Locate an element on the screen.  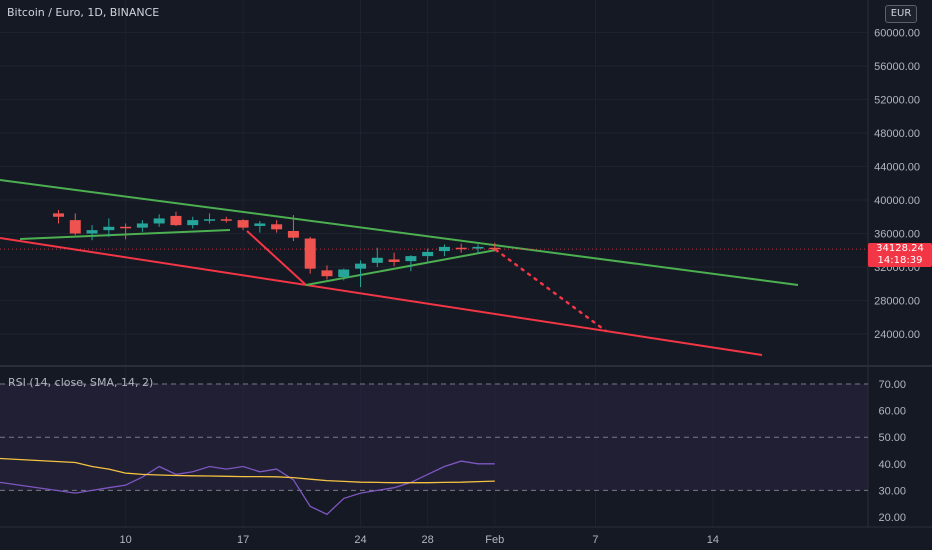
price-axis-label: 56000.00 is located at coordinates (897, 67).